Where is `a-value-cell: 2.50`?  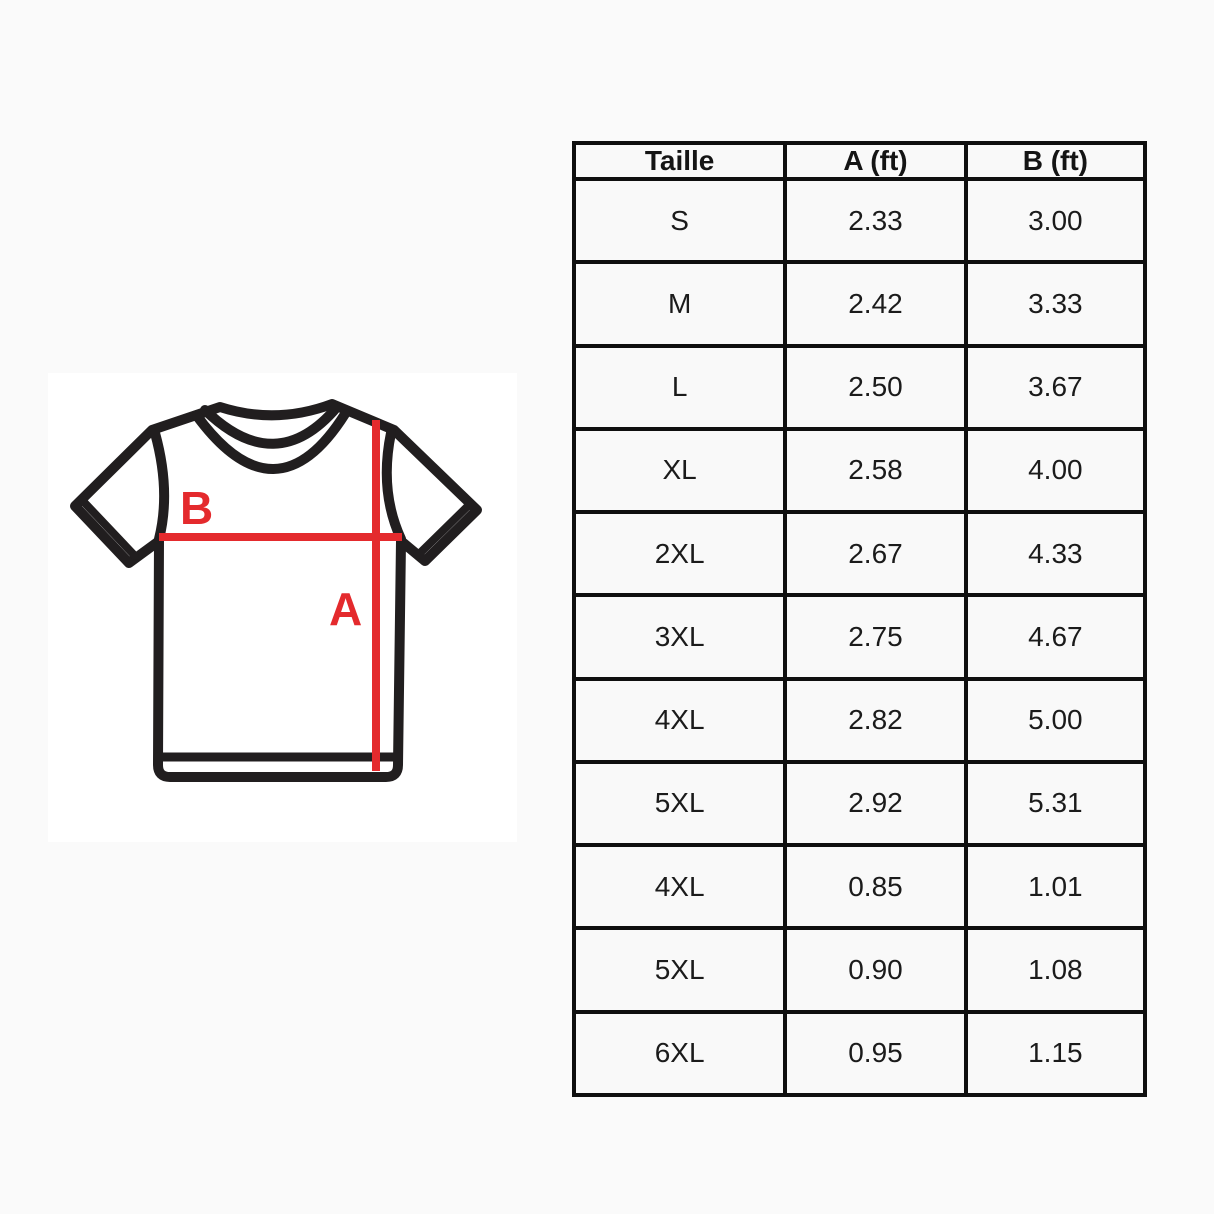
a-value-cell: 2.50 is located at coordinates (875, 387).